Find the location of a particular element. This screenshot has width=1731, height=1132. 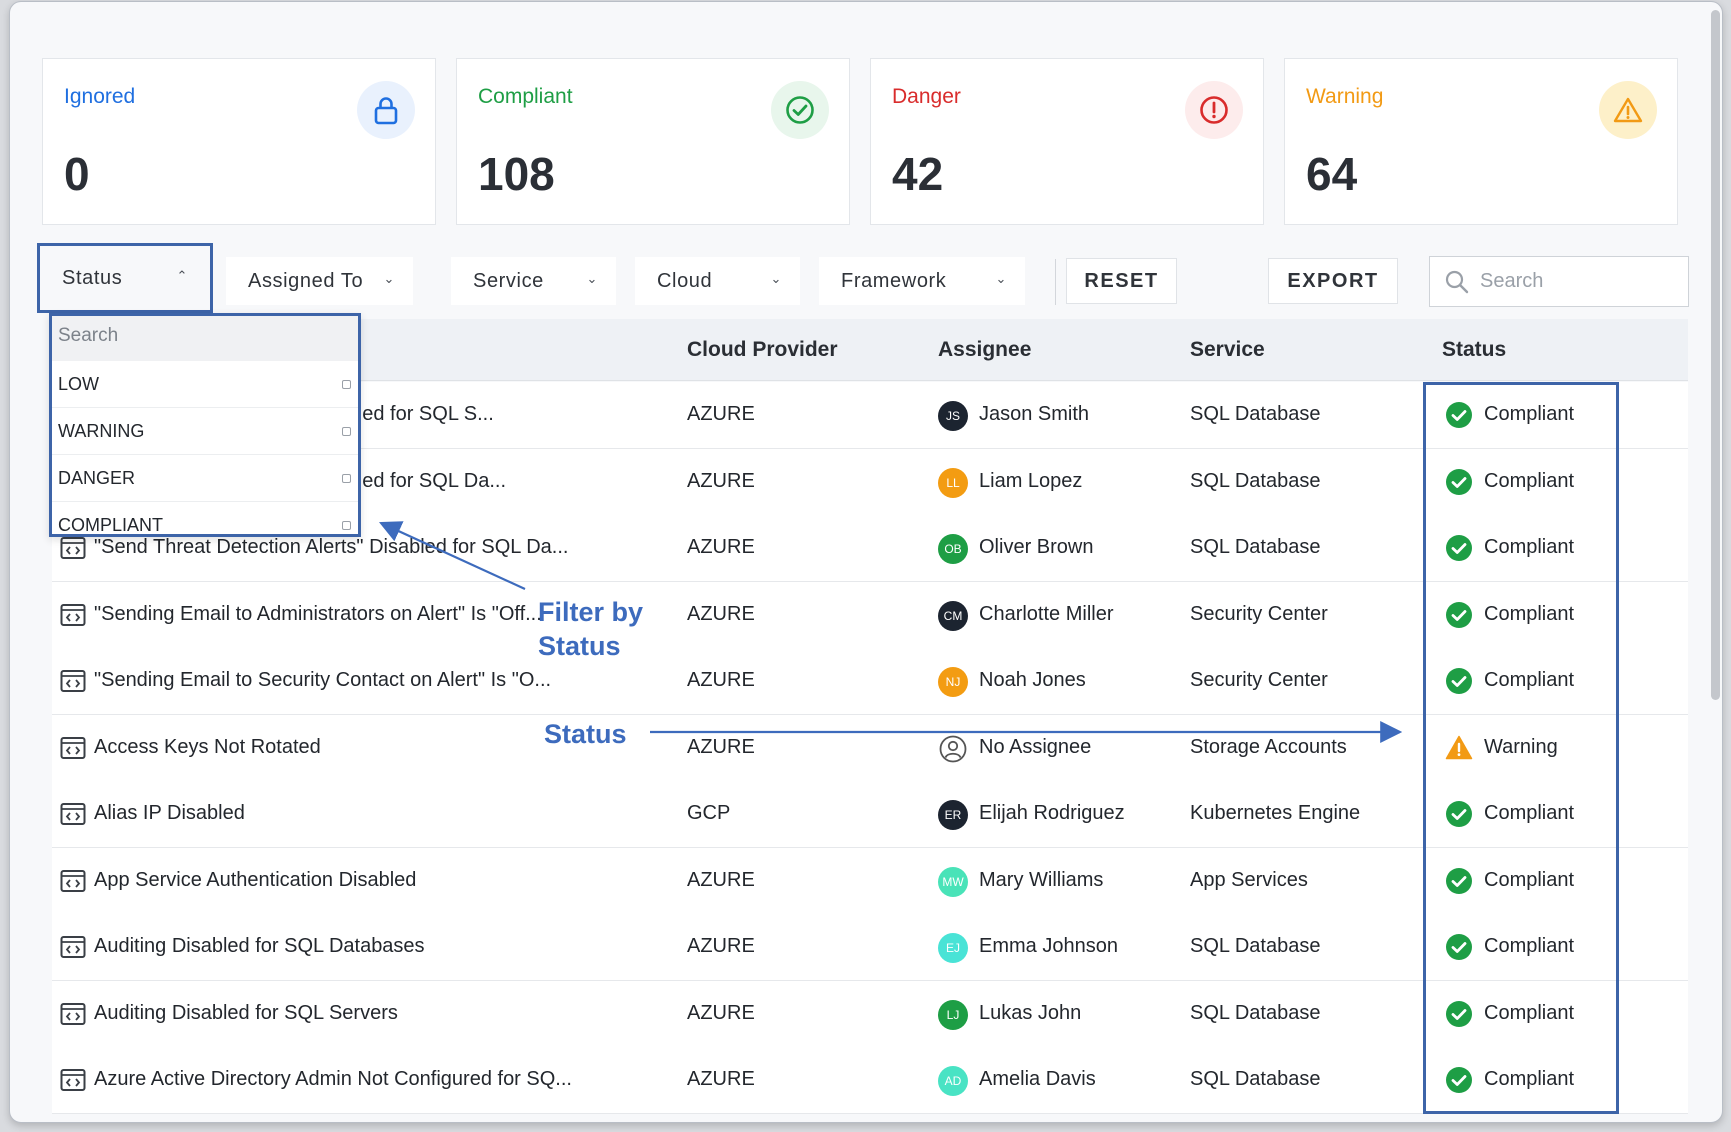

service-name: Kubernetes Engine is located at coordinates (1275, 813).